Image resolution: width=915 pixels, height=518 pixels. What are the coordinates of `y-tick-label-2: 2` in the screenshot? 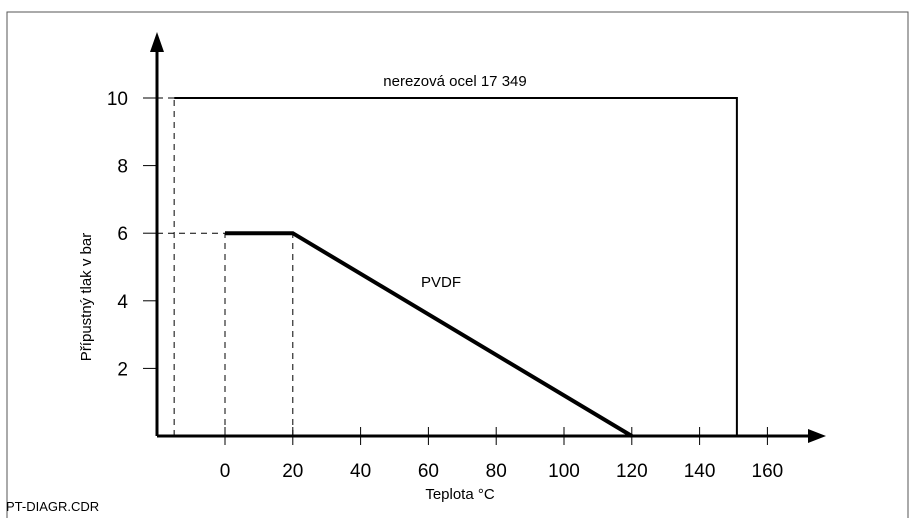 It's located at (122, 369).